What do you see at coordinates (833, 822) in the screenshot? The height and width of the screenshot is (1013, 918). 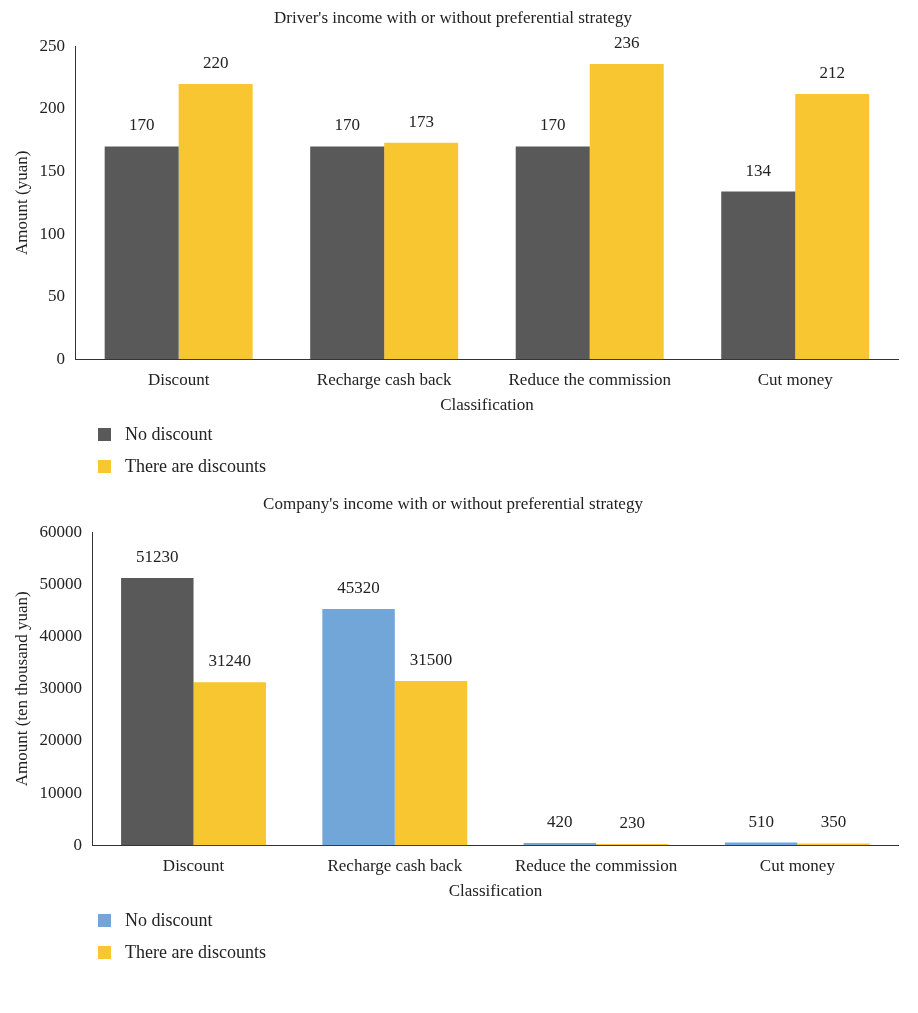 I see `data-label: 350` at bounding box center [833, 822].